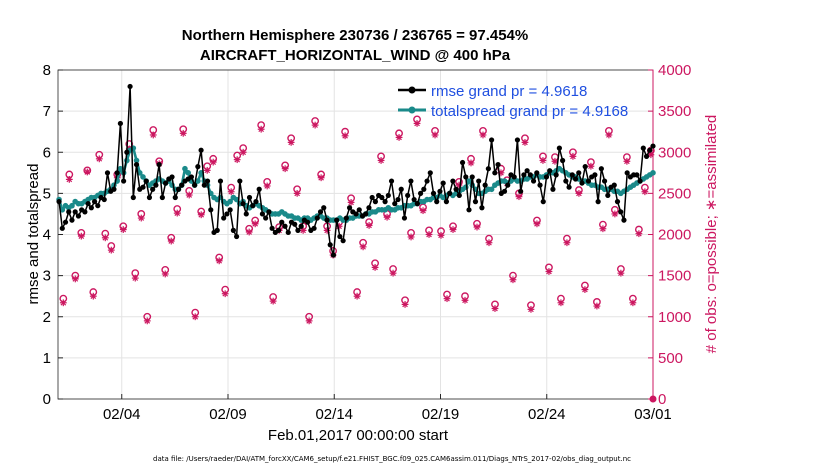  Describe the element at coordinates (412, 110) in the screenshot. I see `legend-spread-marker` at that location.